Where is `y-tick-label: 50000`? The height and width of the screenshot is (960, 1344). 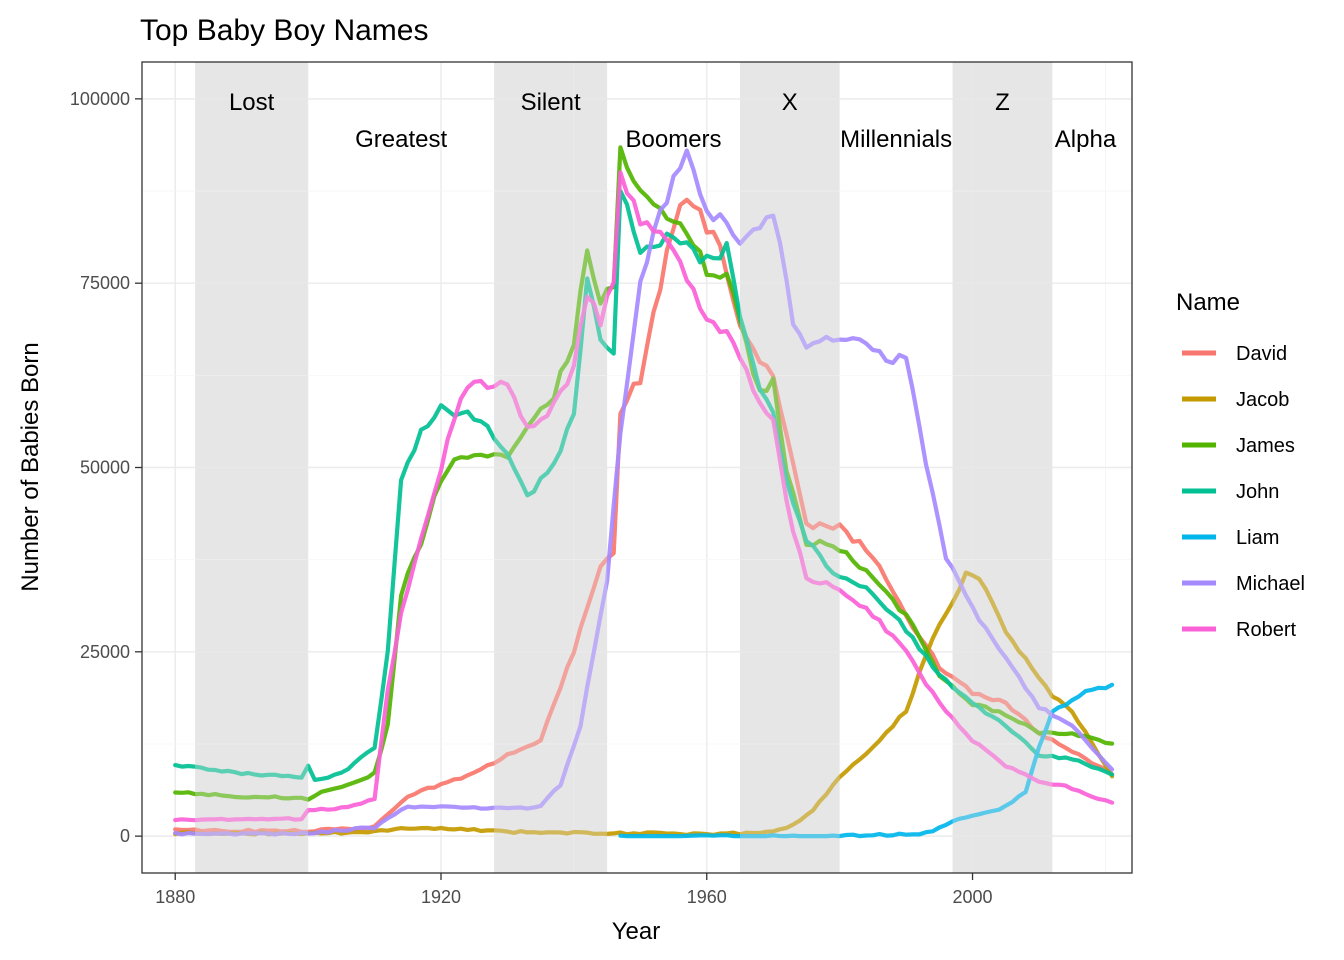 y-tick-label: 50000 is located at coordinates (105, 468).